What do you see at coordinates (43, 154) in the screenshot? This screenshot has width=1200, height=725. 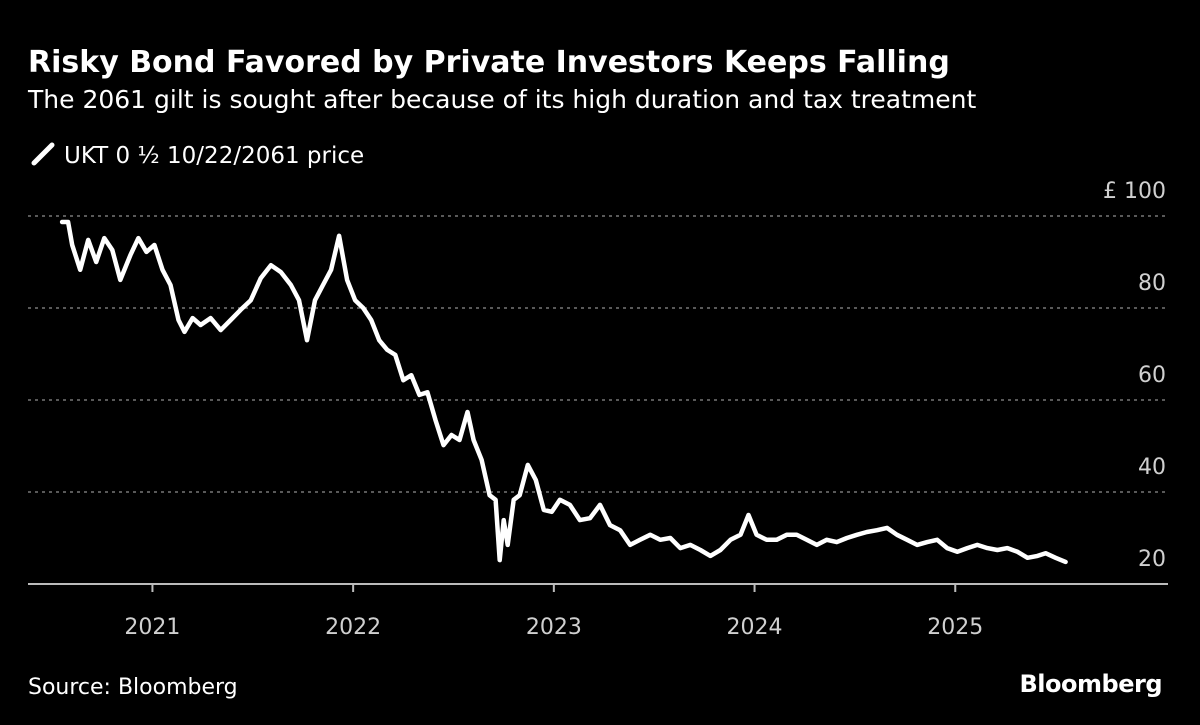 I see `legend-swatch` at bounding box center [43, 154].